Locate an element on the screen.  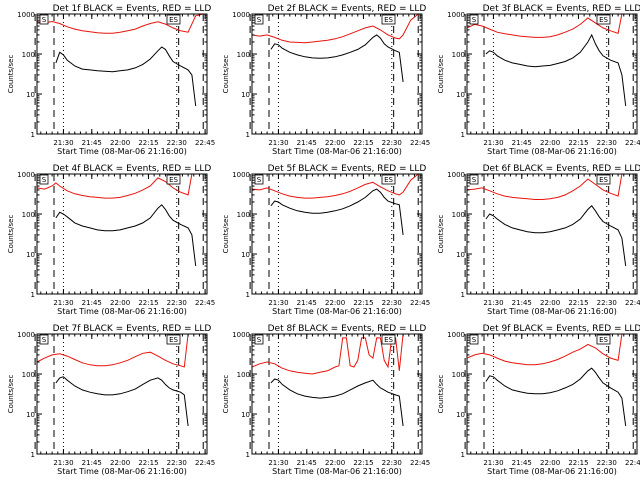
chart-title: Det 3f BLACK = Events, RED = LLD is located at coordinates (561, 9).